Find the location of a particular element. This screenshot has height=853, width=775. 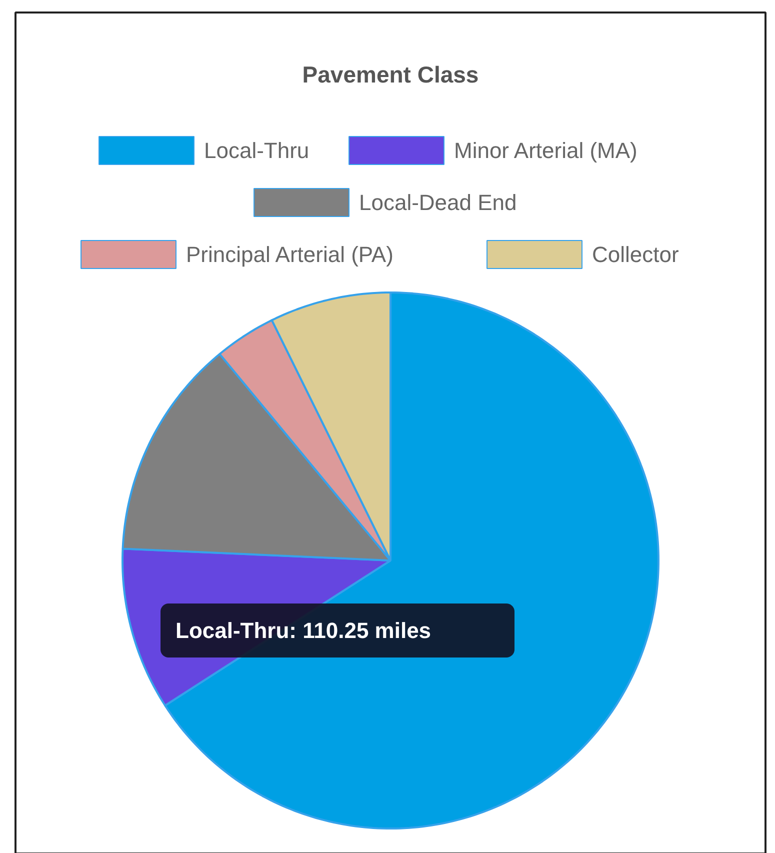

legend-label: Collector is located at coordinates (635, 254).